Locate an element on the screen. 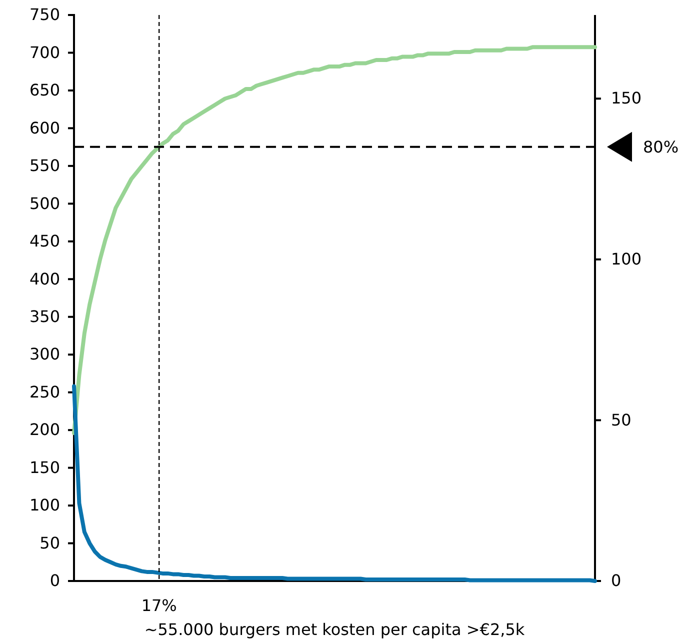  y-tick-label: 400 is located at coordinates (44, 278).